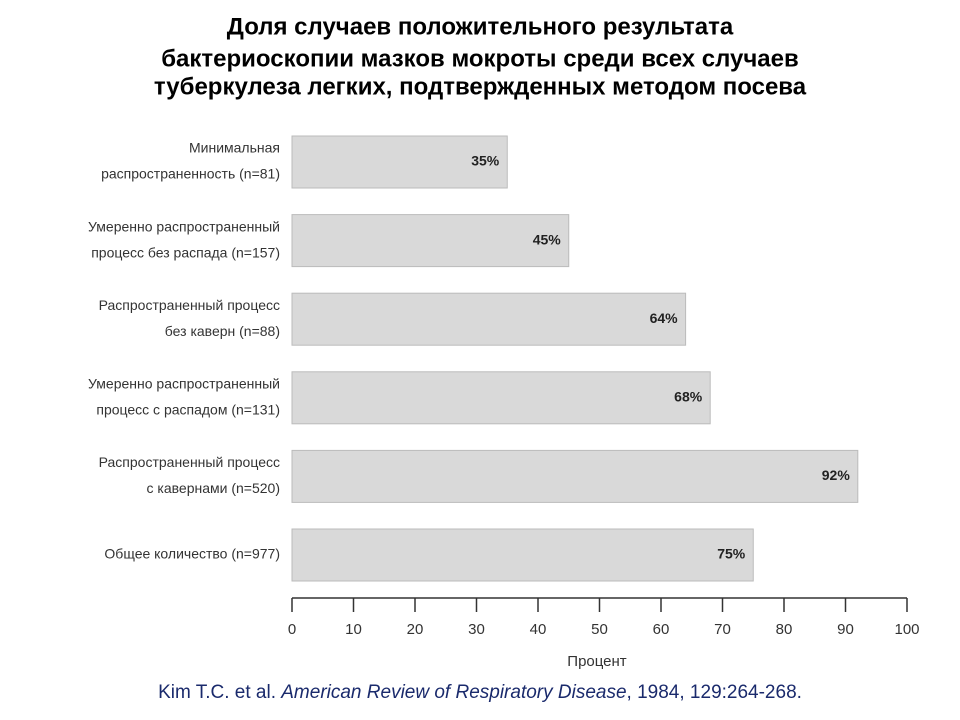 The width and height of the screenshot is (960, 720). What do you see at coordinates (664, 318) in the screenshot?
I see `value-label: 64%` at bounding box center [664, 318].